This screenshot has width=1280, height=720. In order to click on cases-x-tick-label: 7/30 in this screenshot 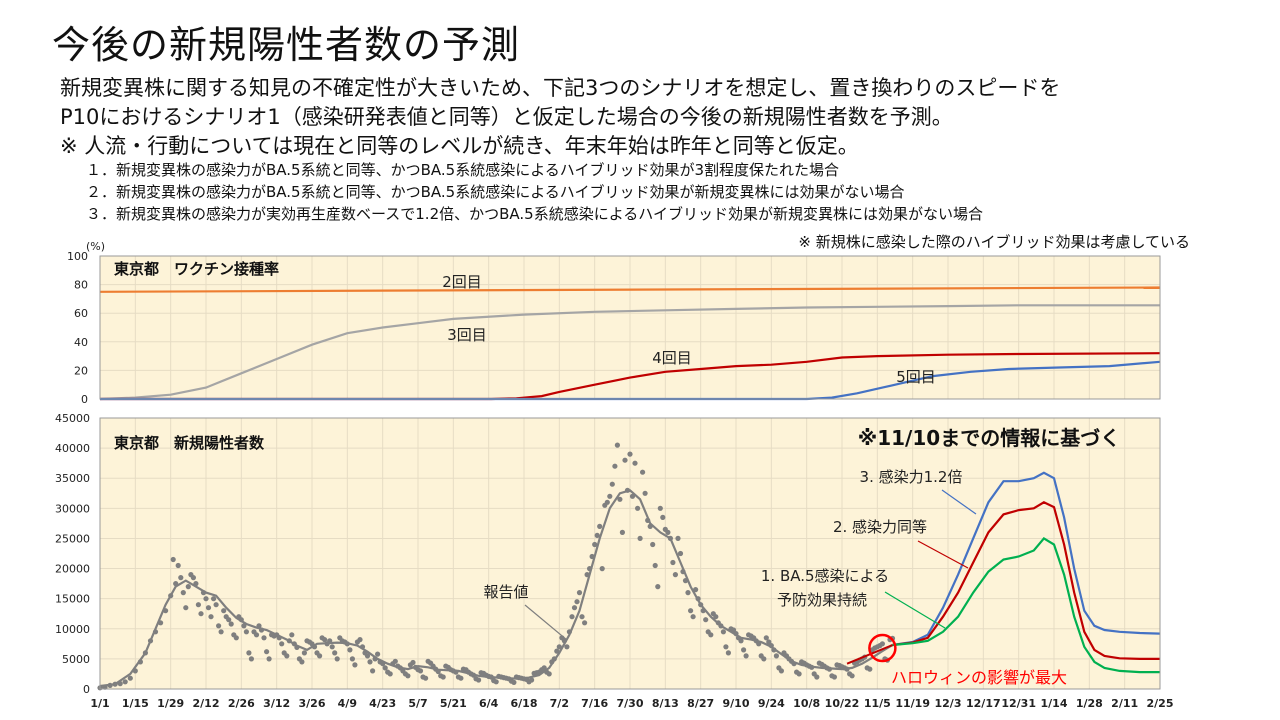, I will do `click(630, 703)`.